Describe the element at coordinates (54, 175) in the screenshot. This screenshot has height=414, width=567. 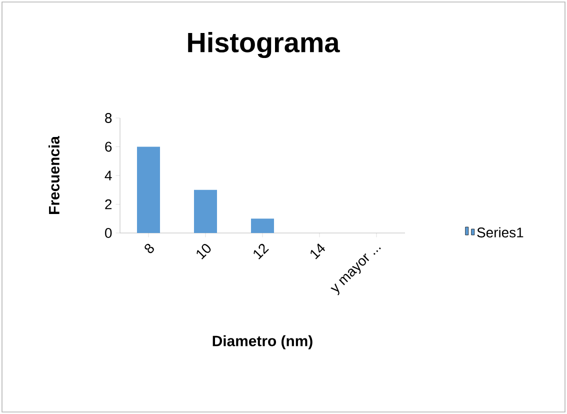
I see `y-axis-title: Frecuencia` at that location.